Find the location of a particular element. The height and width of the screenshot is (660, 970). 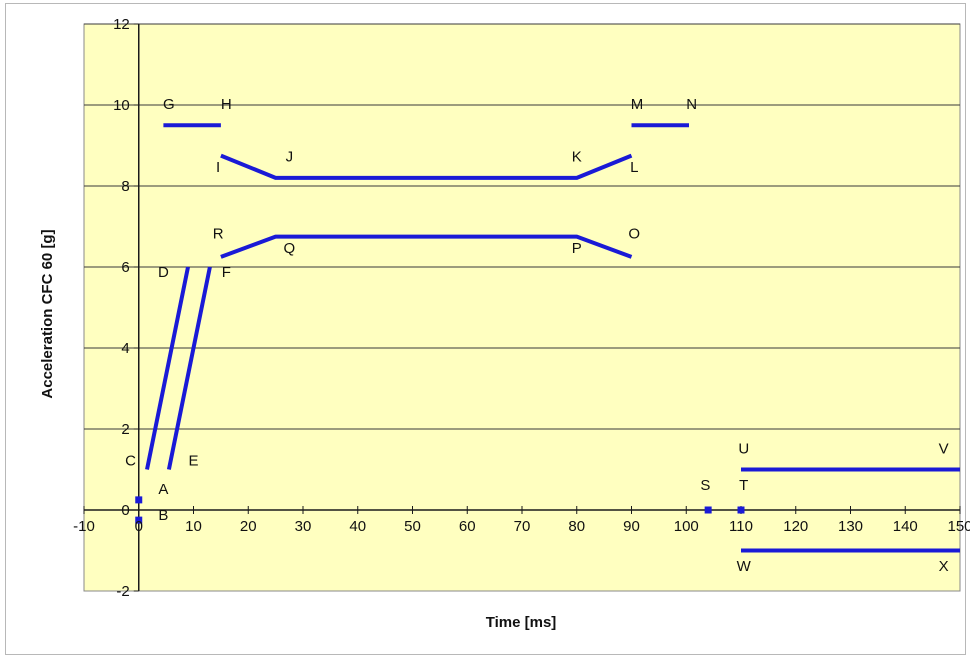

x-tick-label: 50 is located at coordinates (412, 526).